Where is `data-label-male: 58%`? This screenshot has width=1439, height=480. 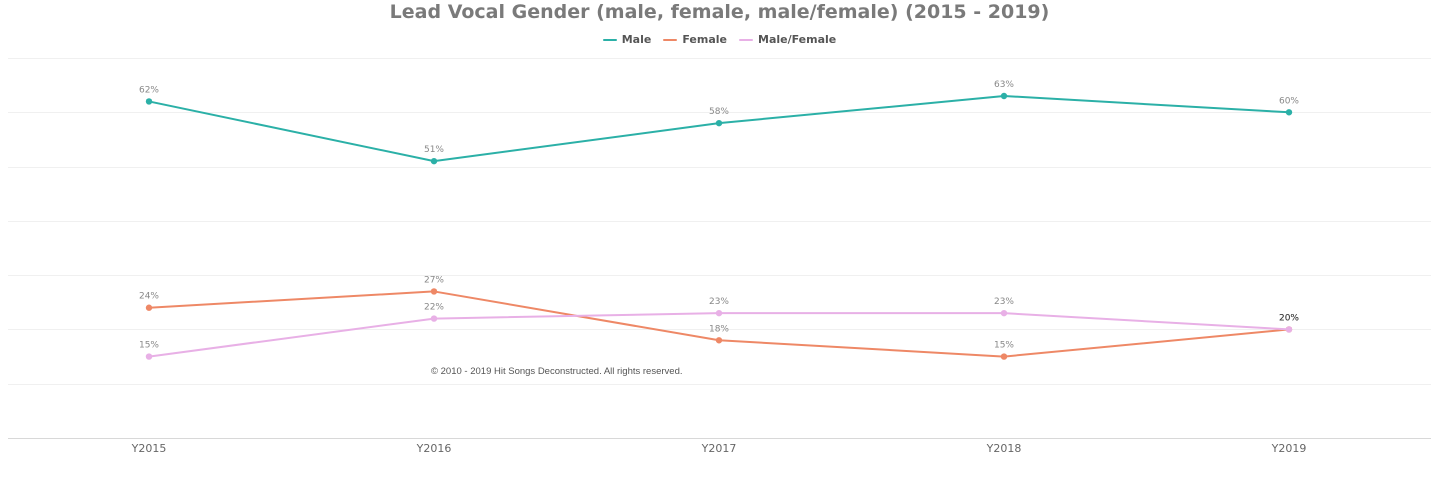
data-label-male: 58% is located at coordinates (719, 112).